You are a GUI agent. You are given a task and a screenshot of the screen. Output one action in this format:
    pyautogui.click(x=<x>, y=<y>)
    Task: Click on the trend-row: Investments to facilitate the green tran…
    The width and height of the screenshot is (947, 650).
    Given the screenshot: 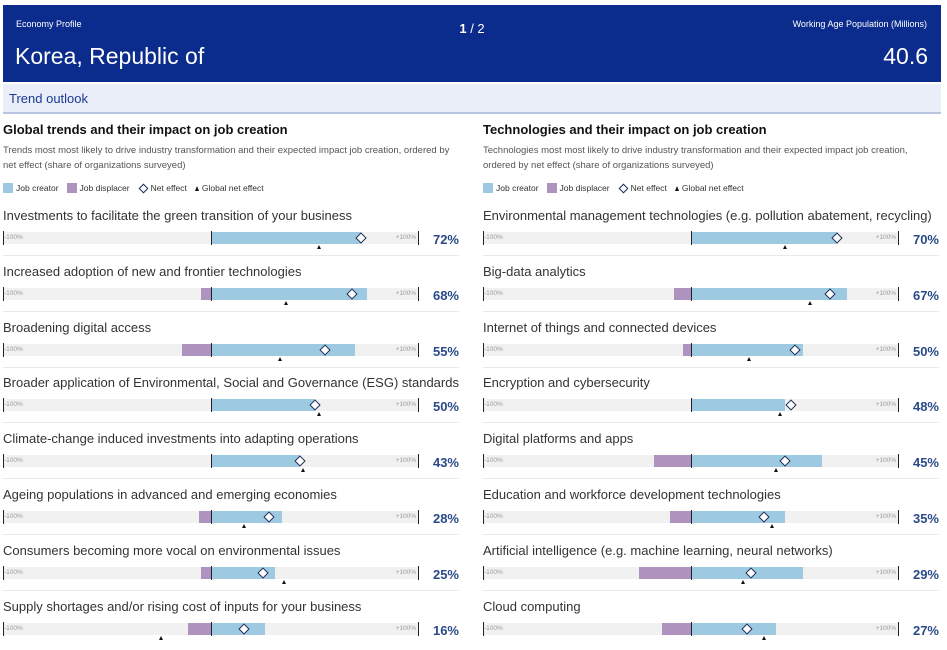 What is the action you would take?
    pyautogui.click(x=231, y=236)
    